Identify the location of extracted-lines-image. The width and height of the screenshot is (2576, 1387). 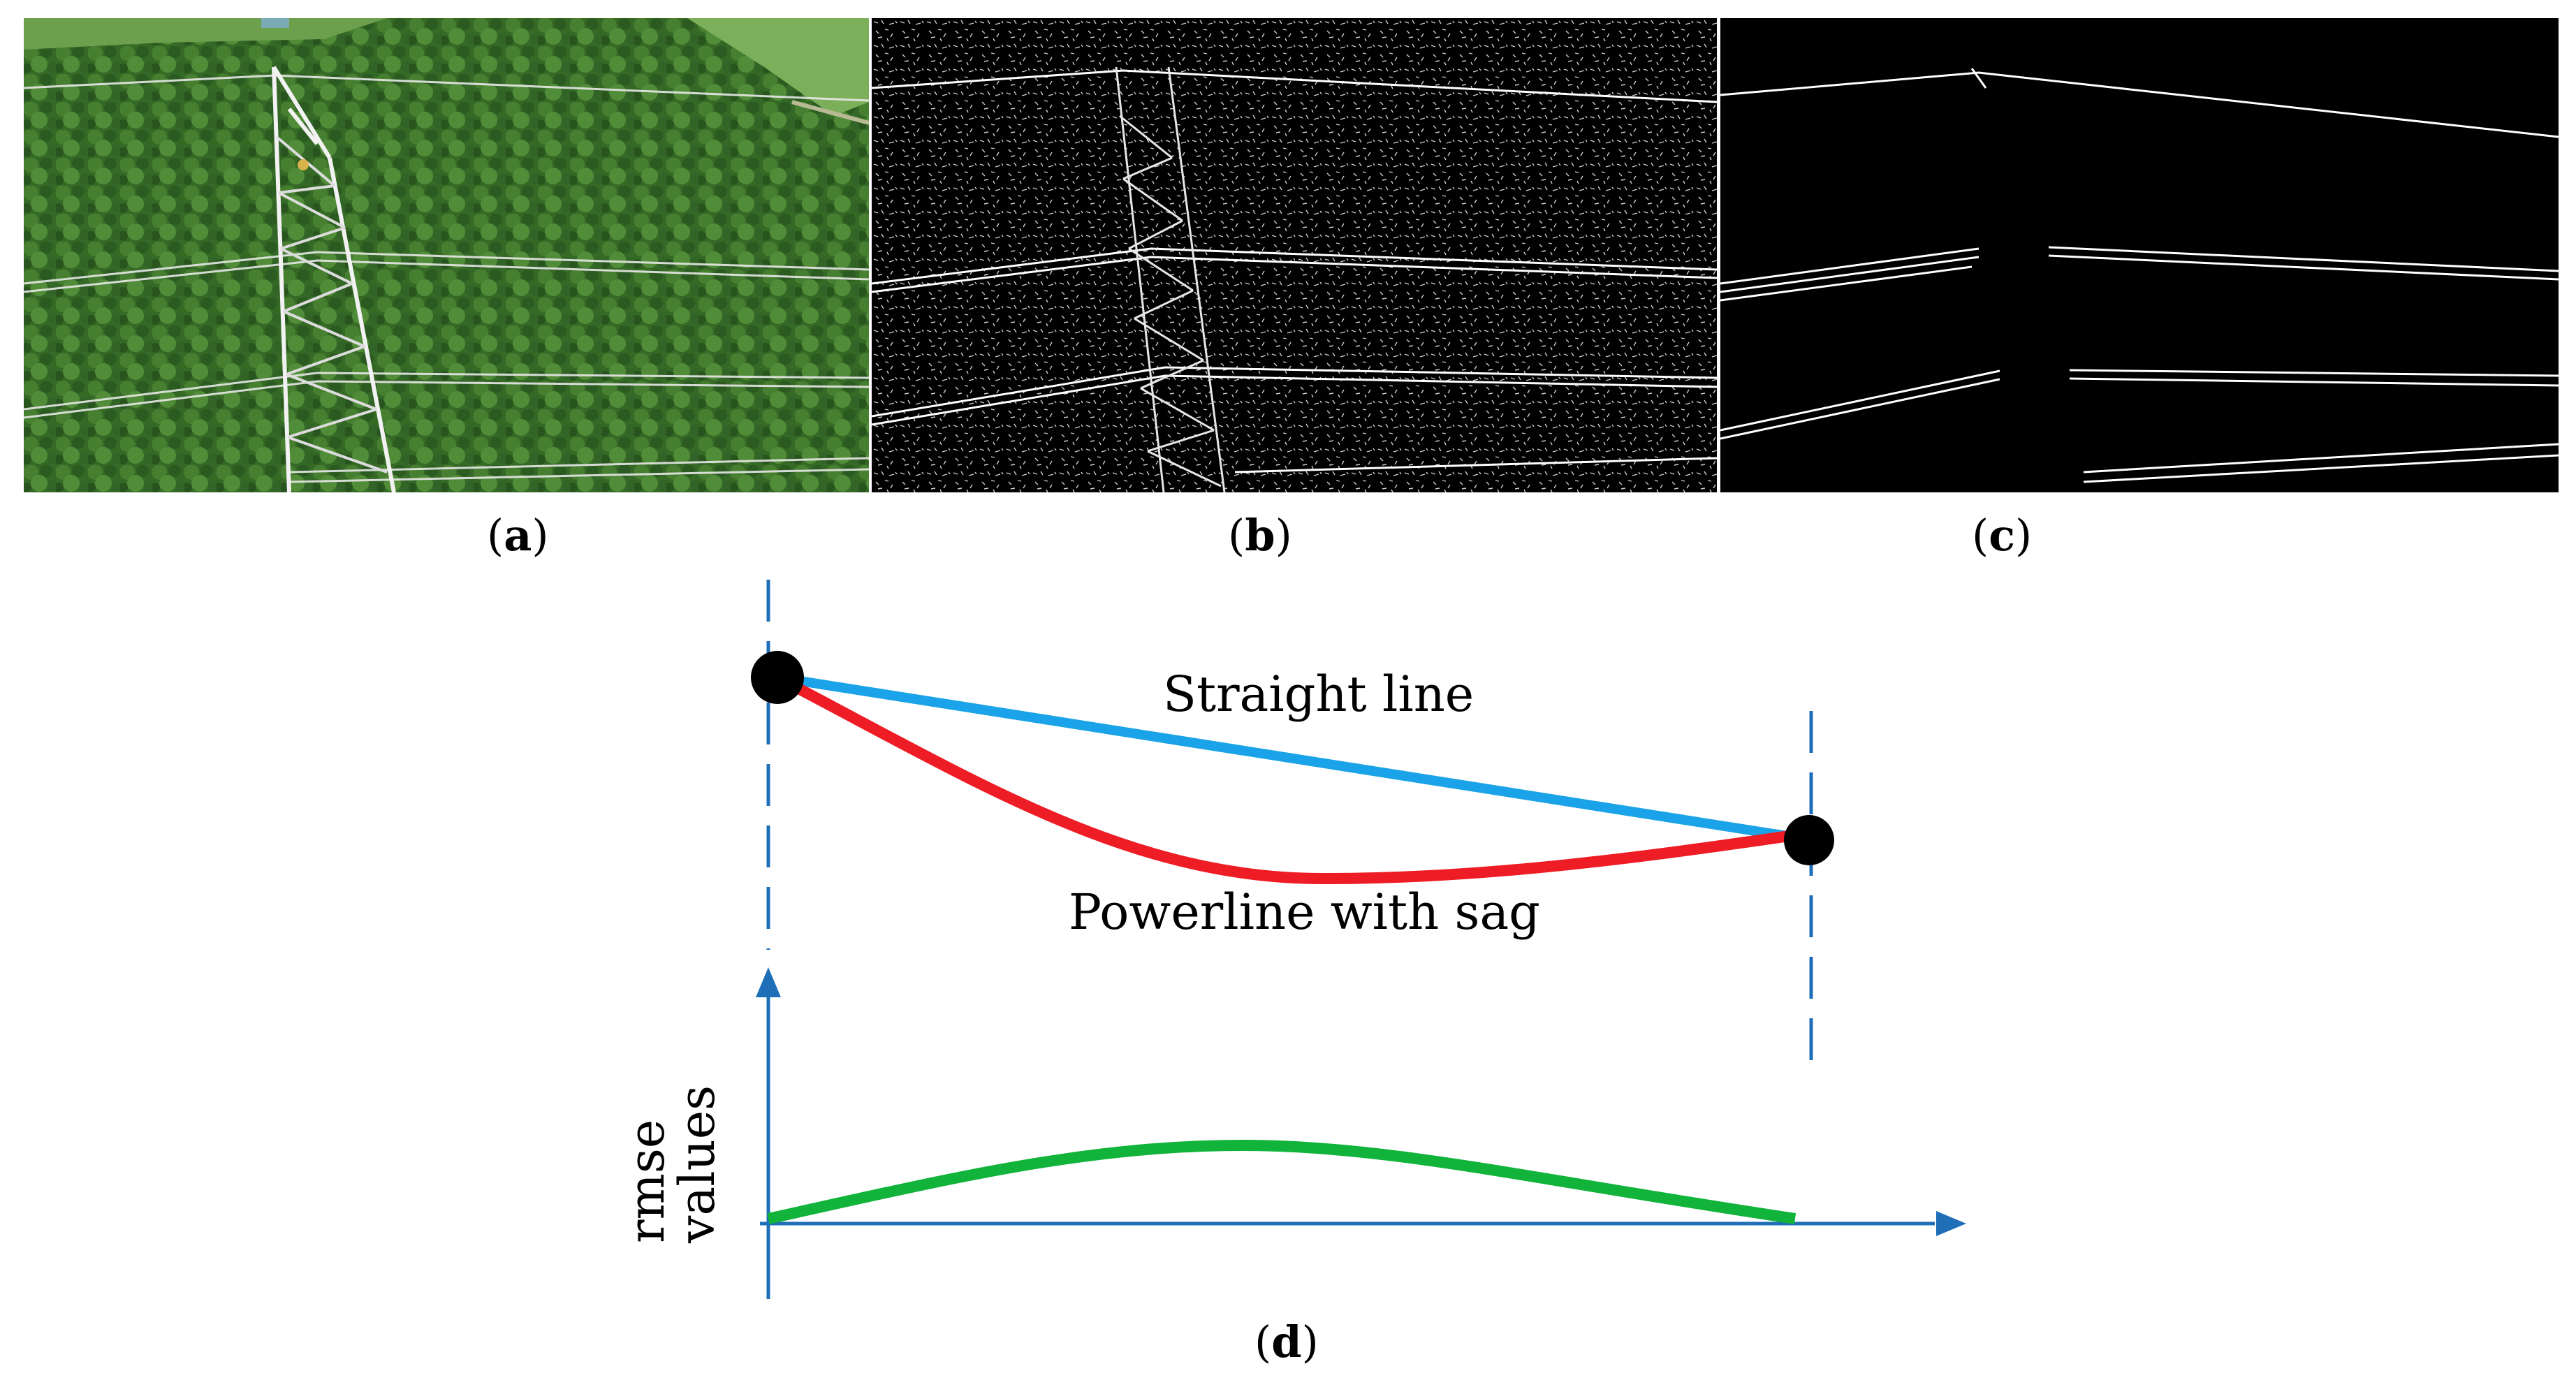
(2139, 255).